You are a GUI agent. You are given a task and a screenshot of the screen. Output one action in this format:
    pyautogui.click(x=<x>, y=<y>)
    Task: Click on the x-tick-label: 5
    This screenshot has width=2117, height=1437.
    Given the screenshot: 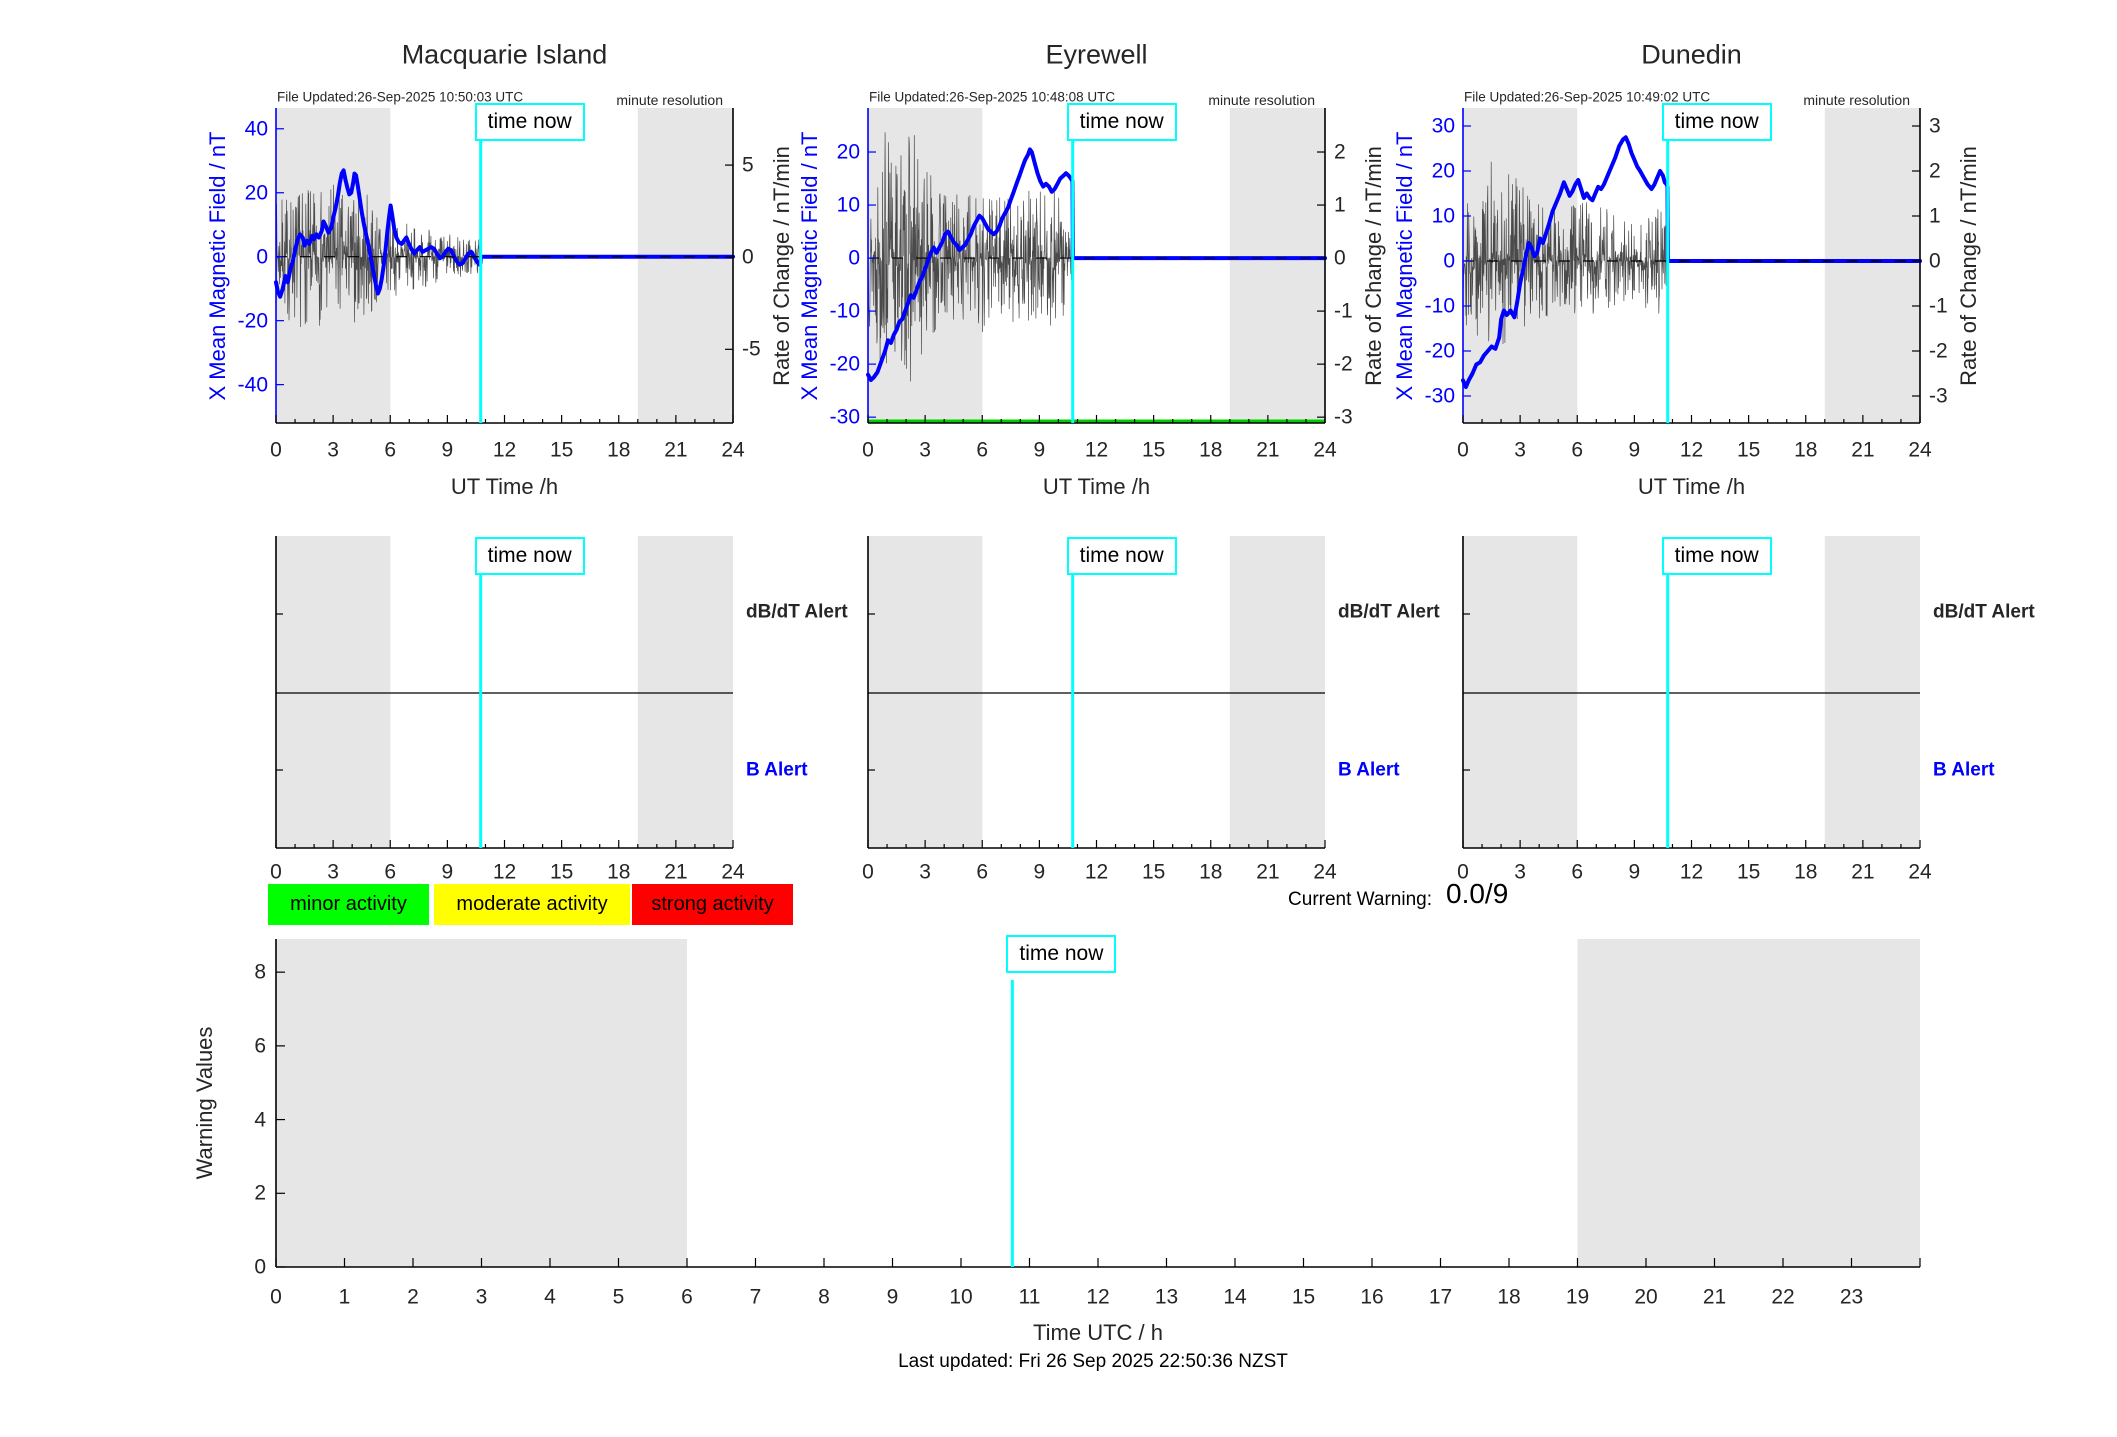 What is the action you would take?
    pyautogui.click(x=618, y=1297)
    